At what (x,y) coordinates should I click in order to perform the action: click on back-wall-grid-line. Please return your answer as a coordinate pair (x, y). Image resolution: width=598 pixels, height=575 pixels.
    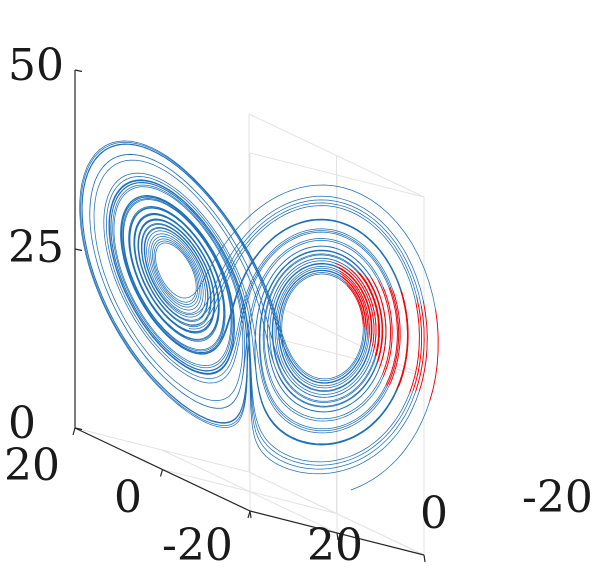
    Looking at the image, I should click on (336, 155).